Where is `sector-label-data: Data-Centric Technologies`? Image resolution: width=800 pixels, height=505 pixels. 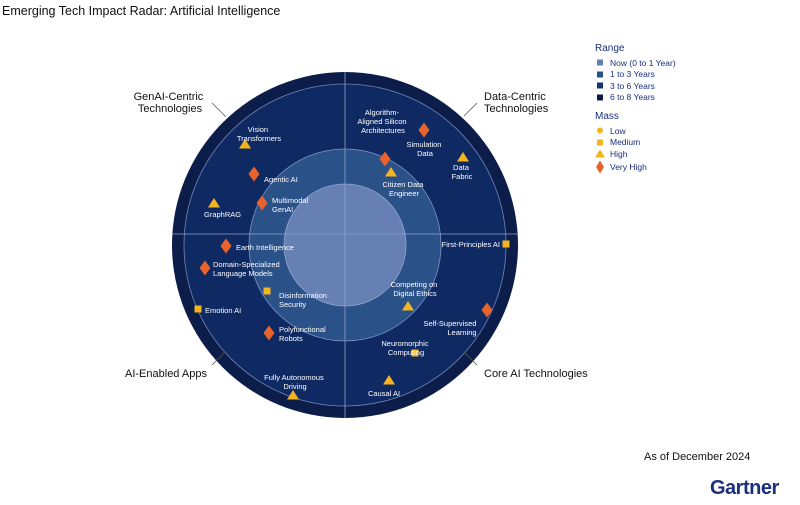
sector-label-data: Data-Centric Technologies is located at coordinates (516, 103).